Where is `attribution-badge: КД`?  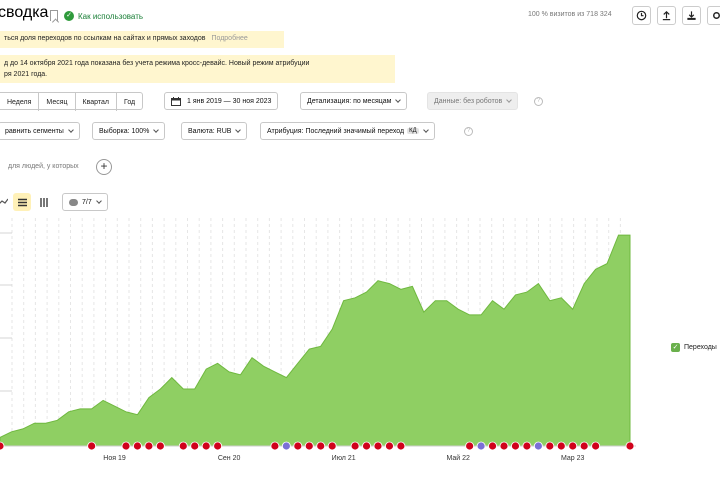
attribution-badge: КД is located at coordinates (413, 131).